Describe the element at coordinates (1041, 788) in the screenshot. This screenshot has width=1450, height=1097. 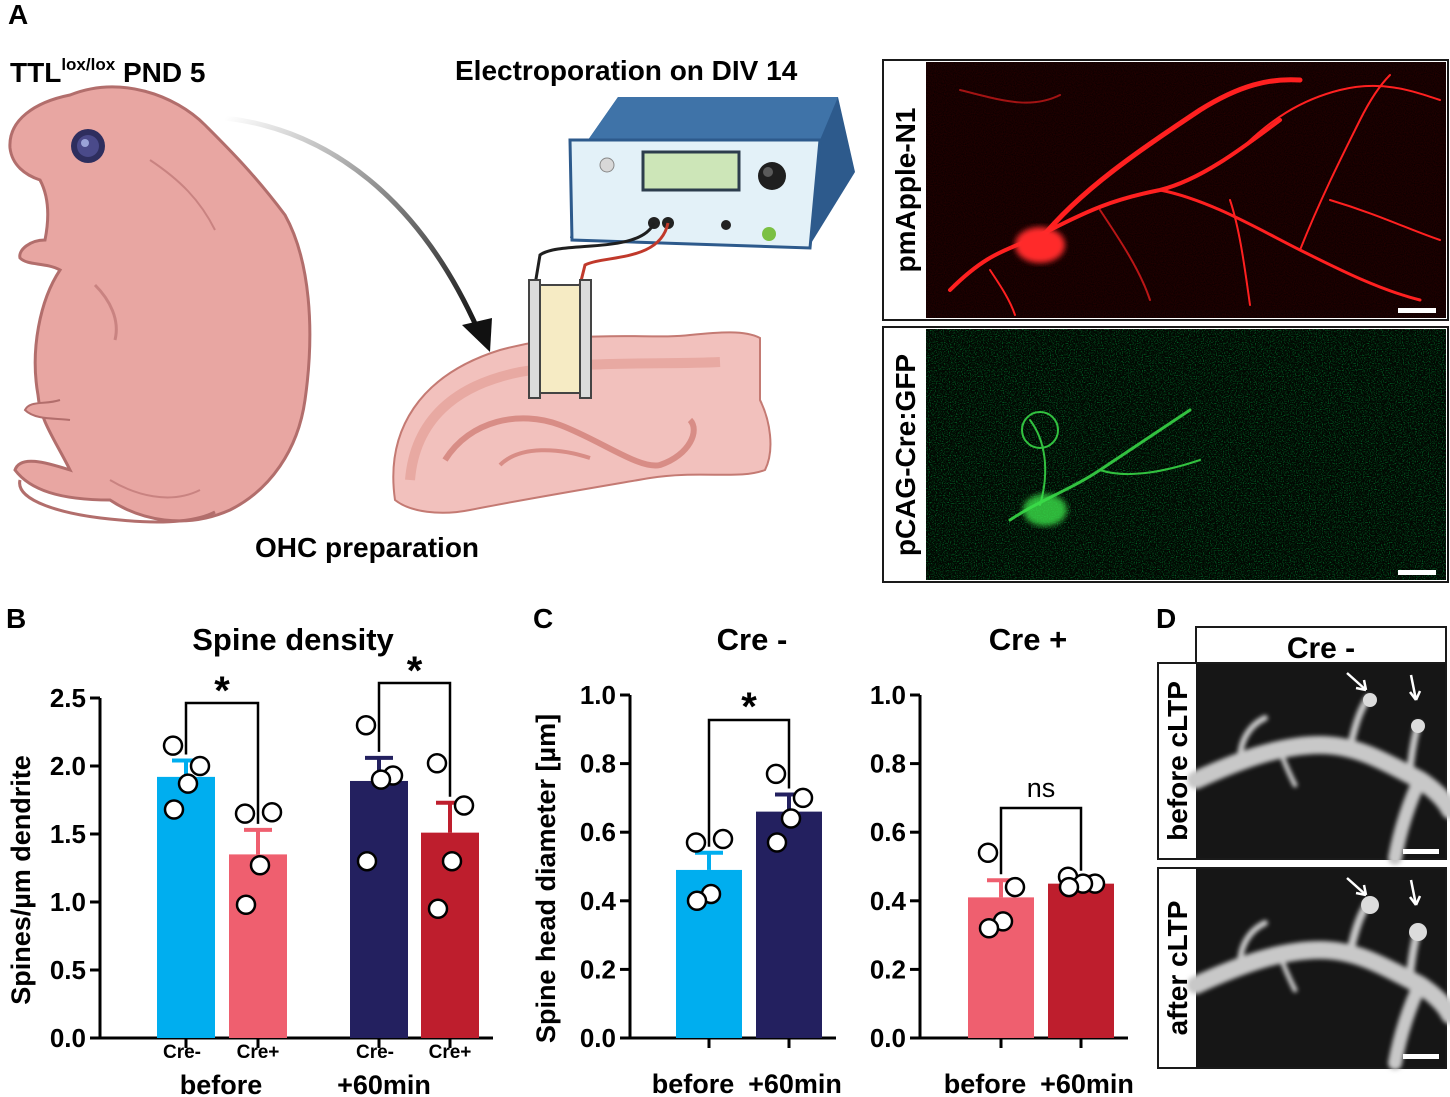
I see `significance-label: ns` at that location.